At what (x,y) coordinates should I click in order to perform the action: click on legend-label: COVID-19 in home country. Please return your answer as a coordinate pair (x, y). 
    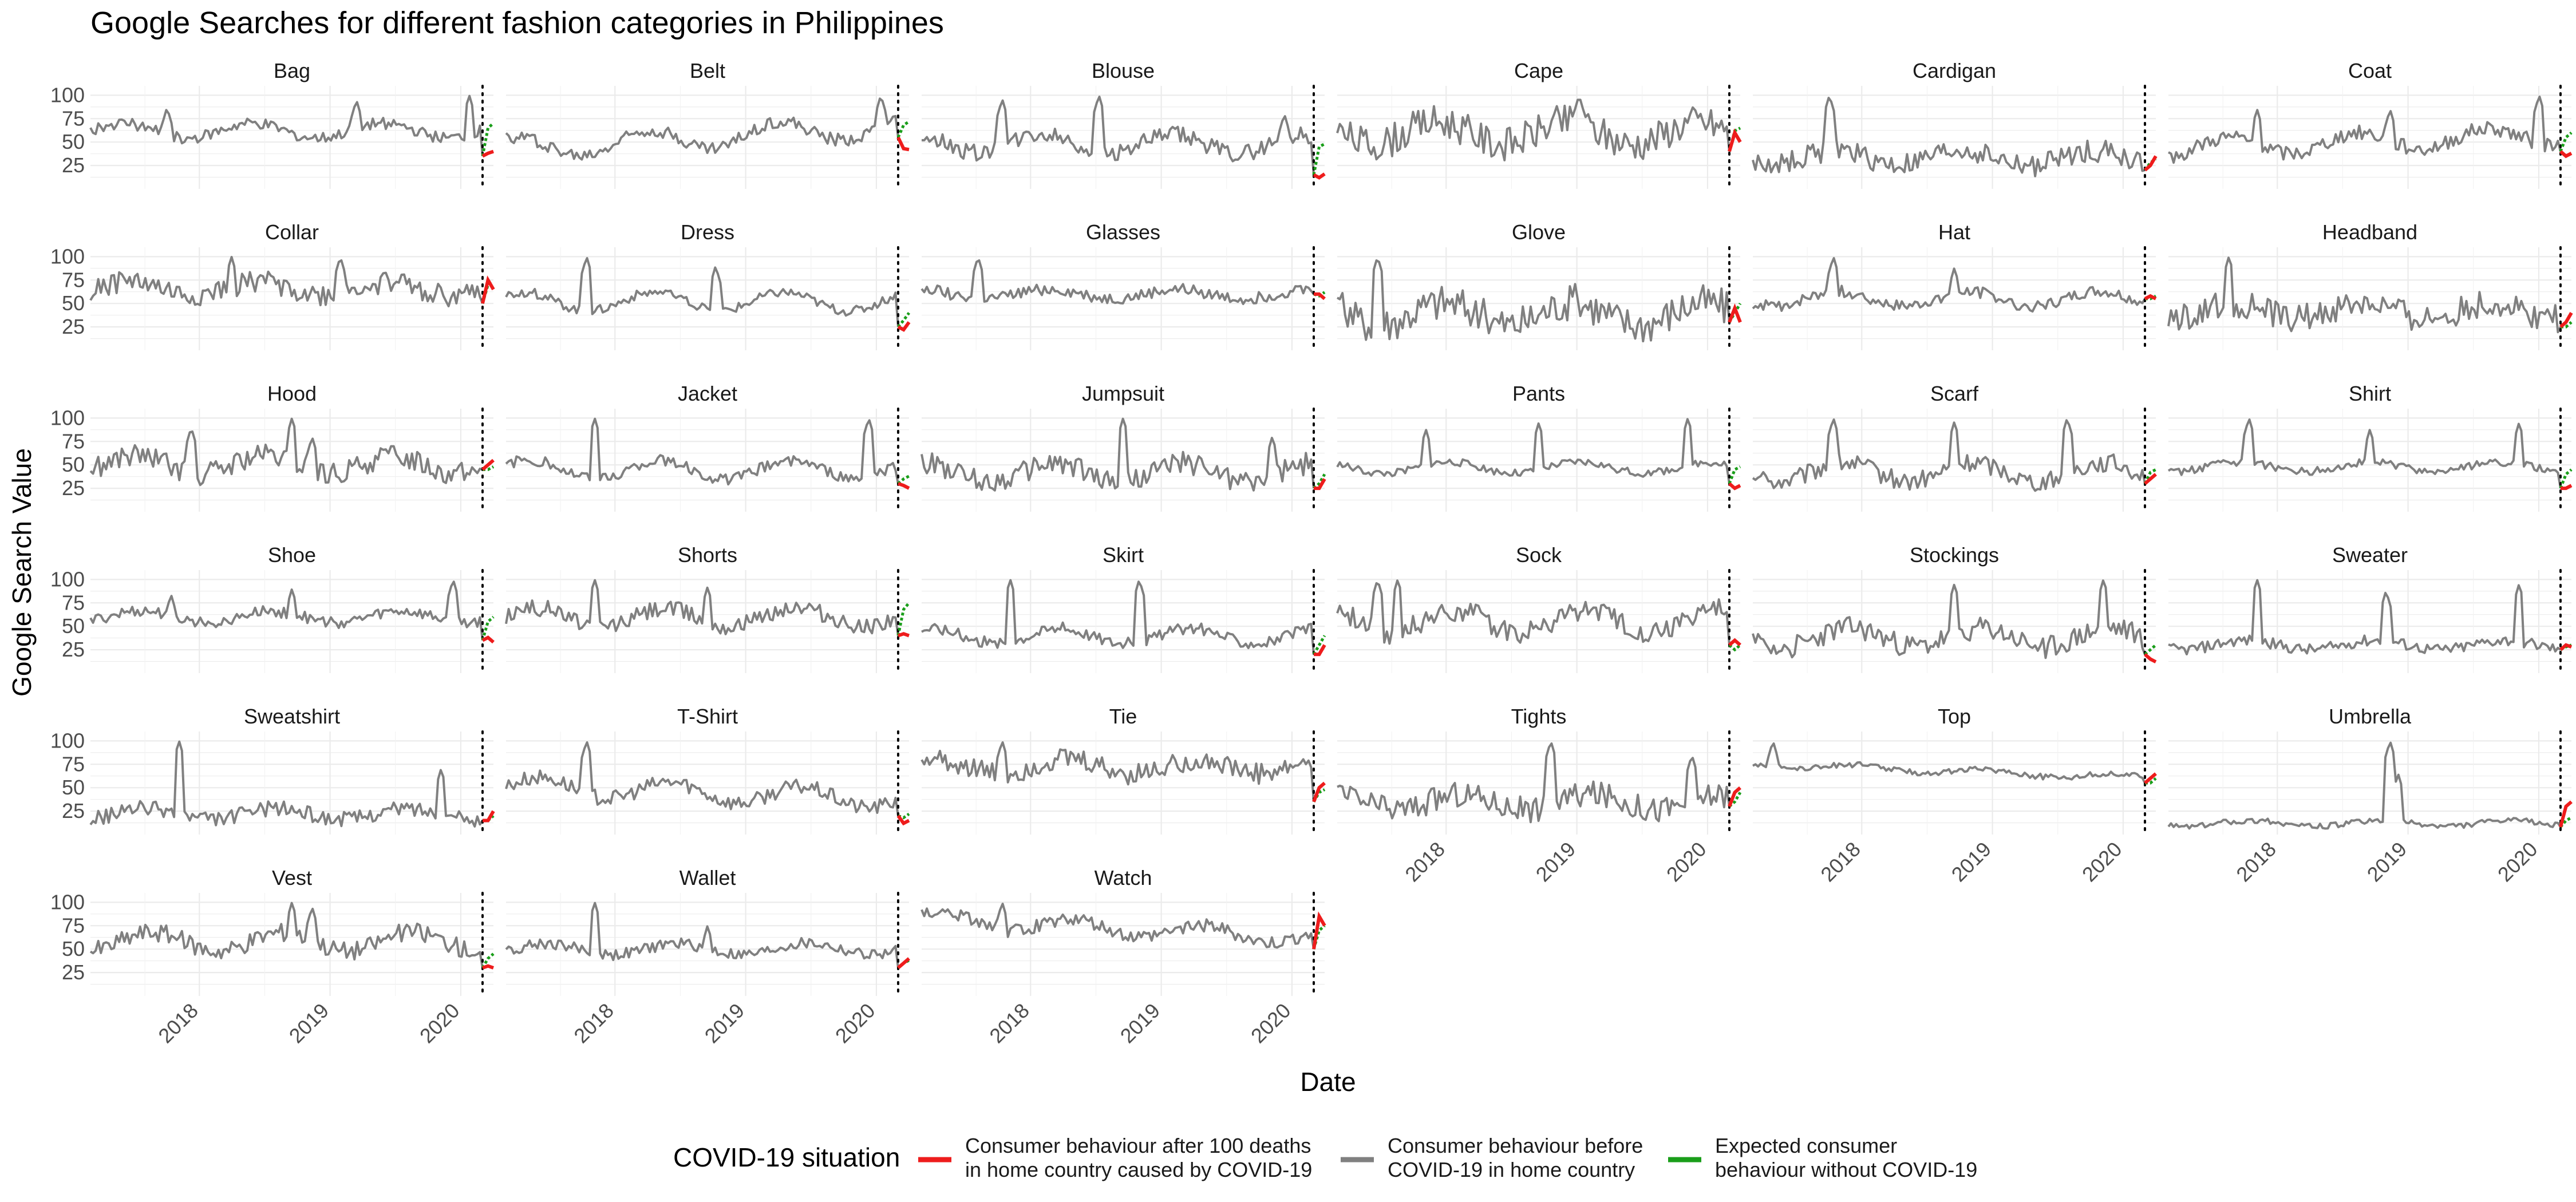
    Looking at the image, I should click on (1511, 1170).